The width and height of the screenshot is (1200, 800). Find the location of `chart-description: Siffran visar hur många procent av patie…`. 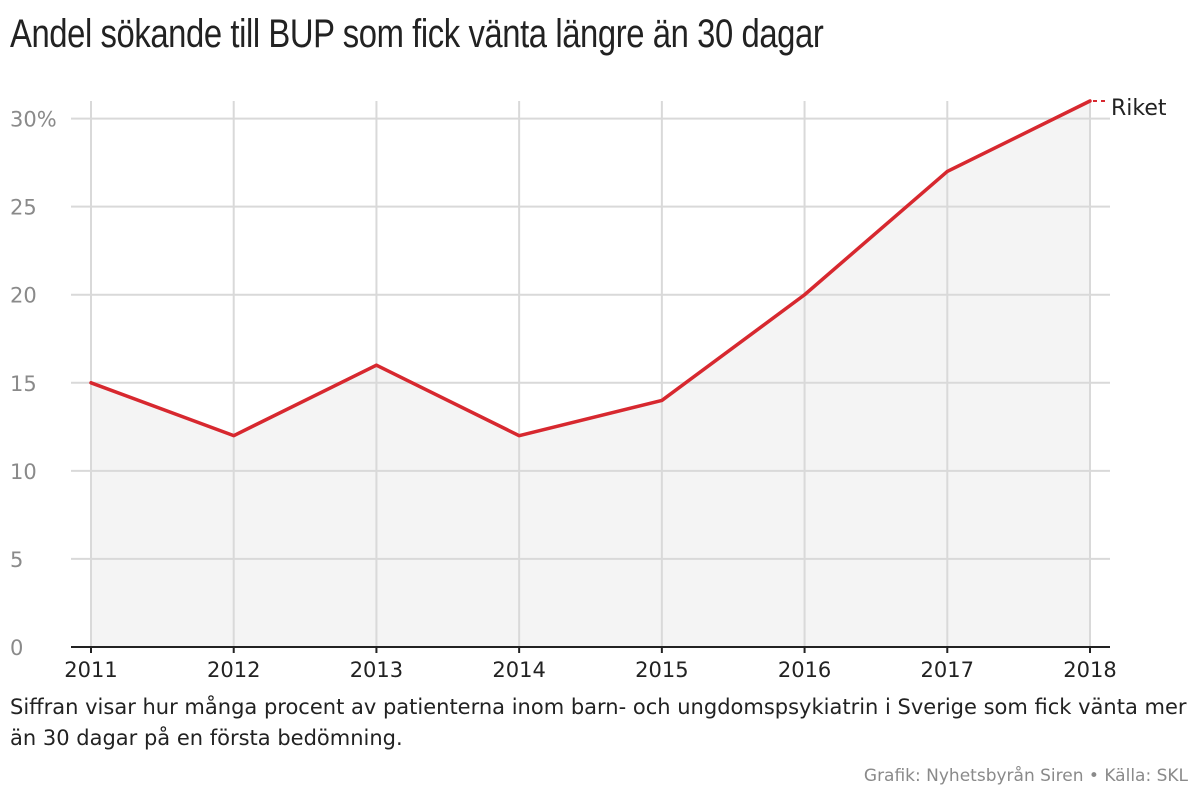

chart-description: Siffran visar hur många procent av patie… is located at coordinates (598, 722).